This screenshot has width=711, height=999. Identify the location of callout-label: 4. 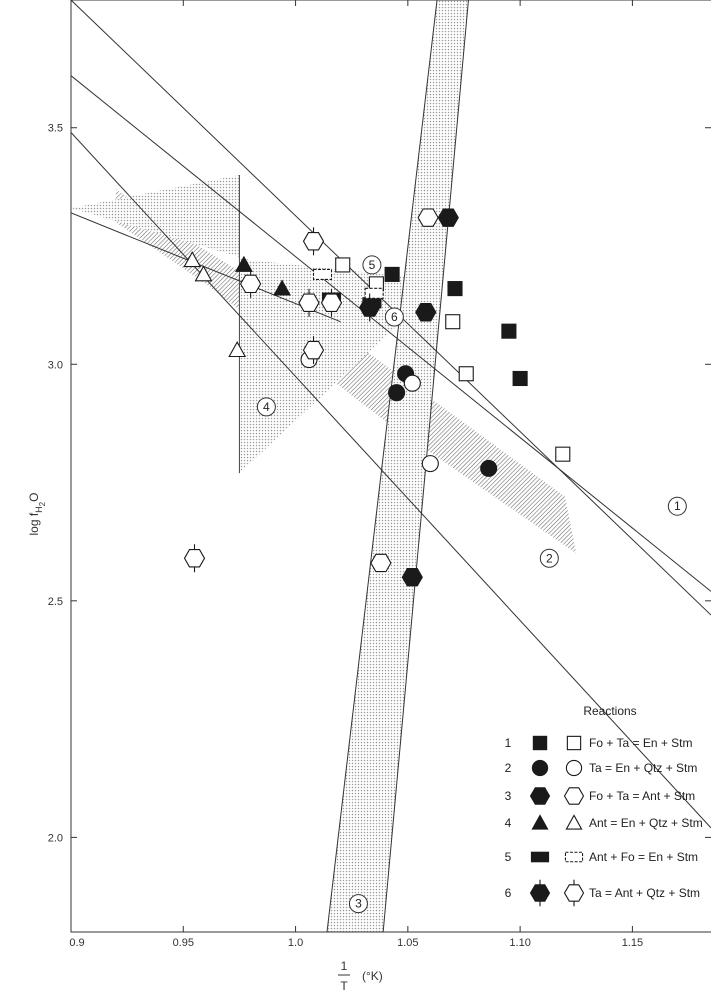
(266, 407).